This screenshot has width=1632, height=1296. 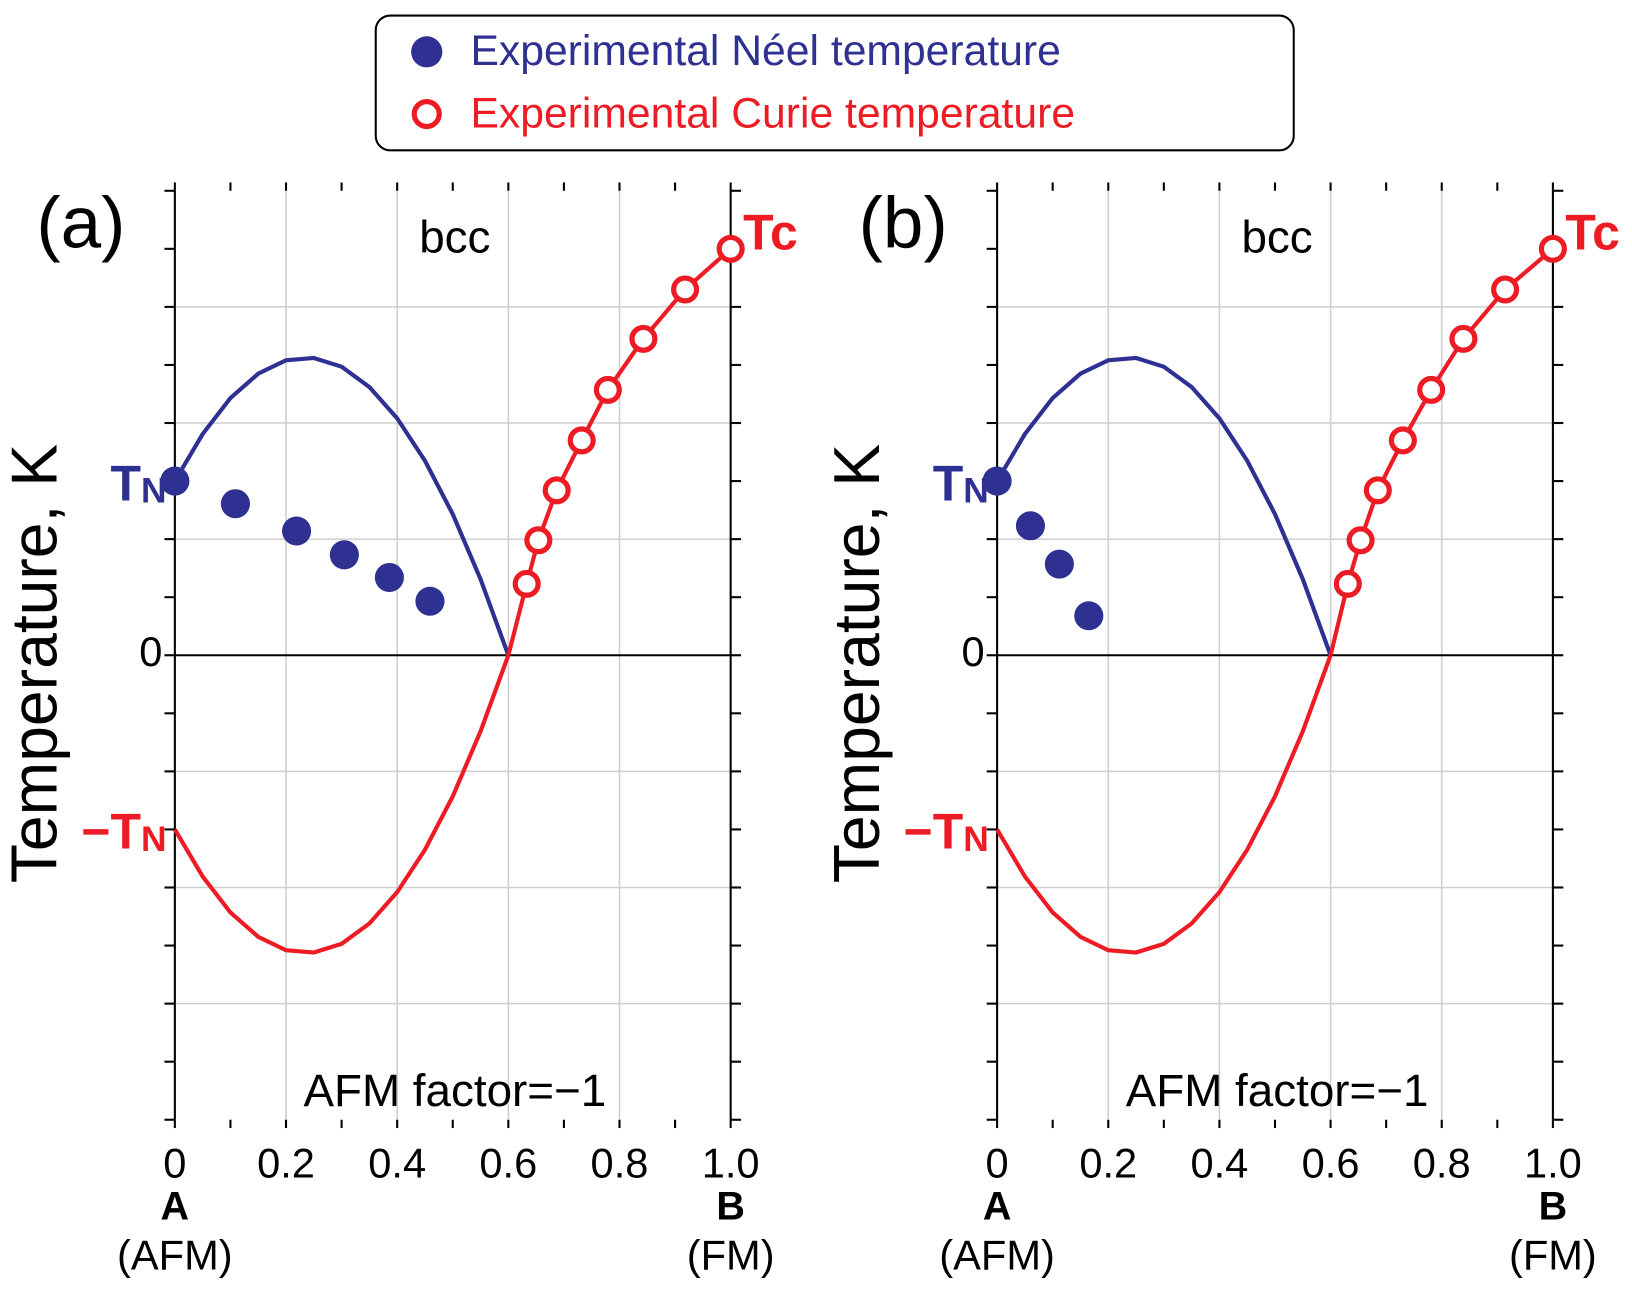 I want to click on legend-label: Experimental Néel temperature, so click(x=765, y=51).